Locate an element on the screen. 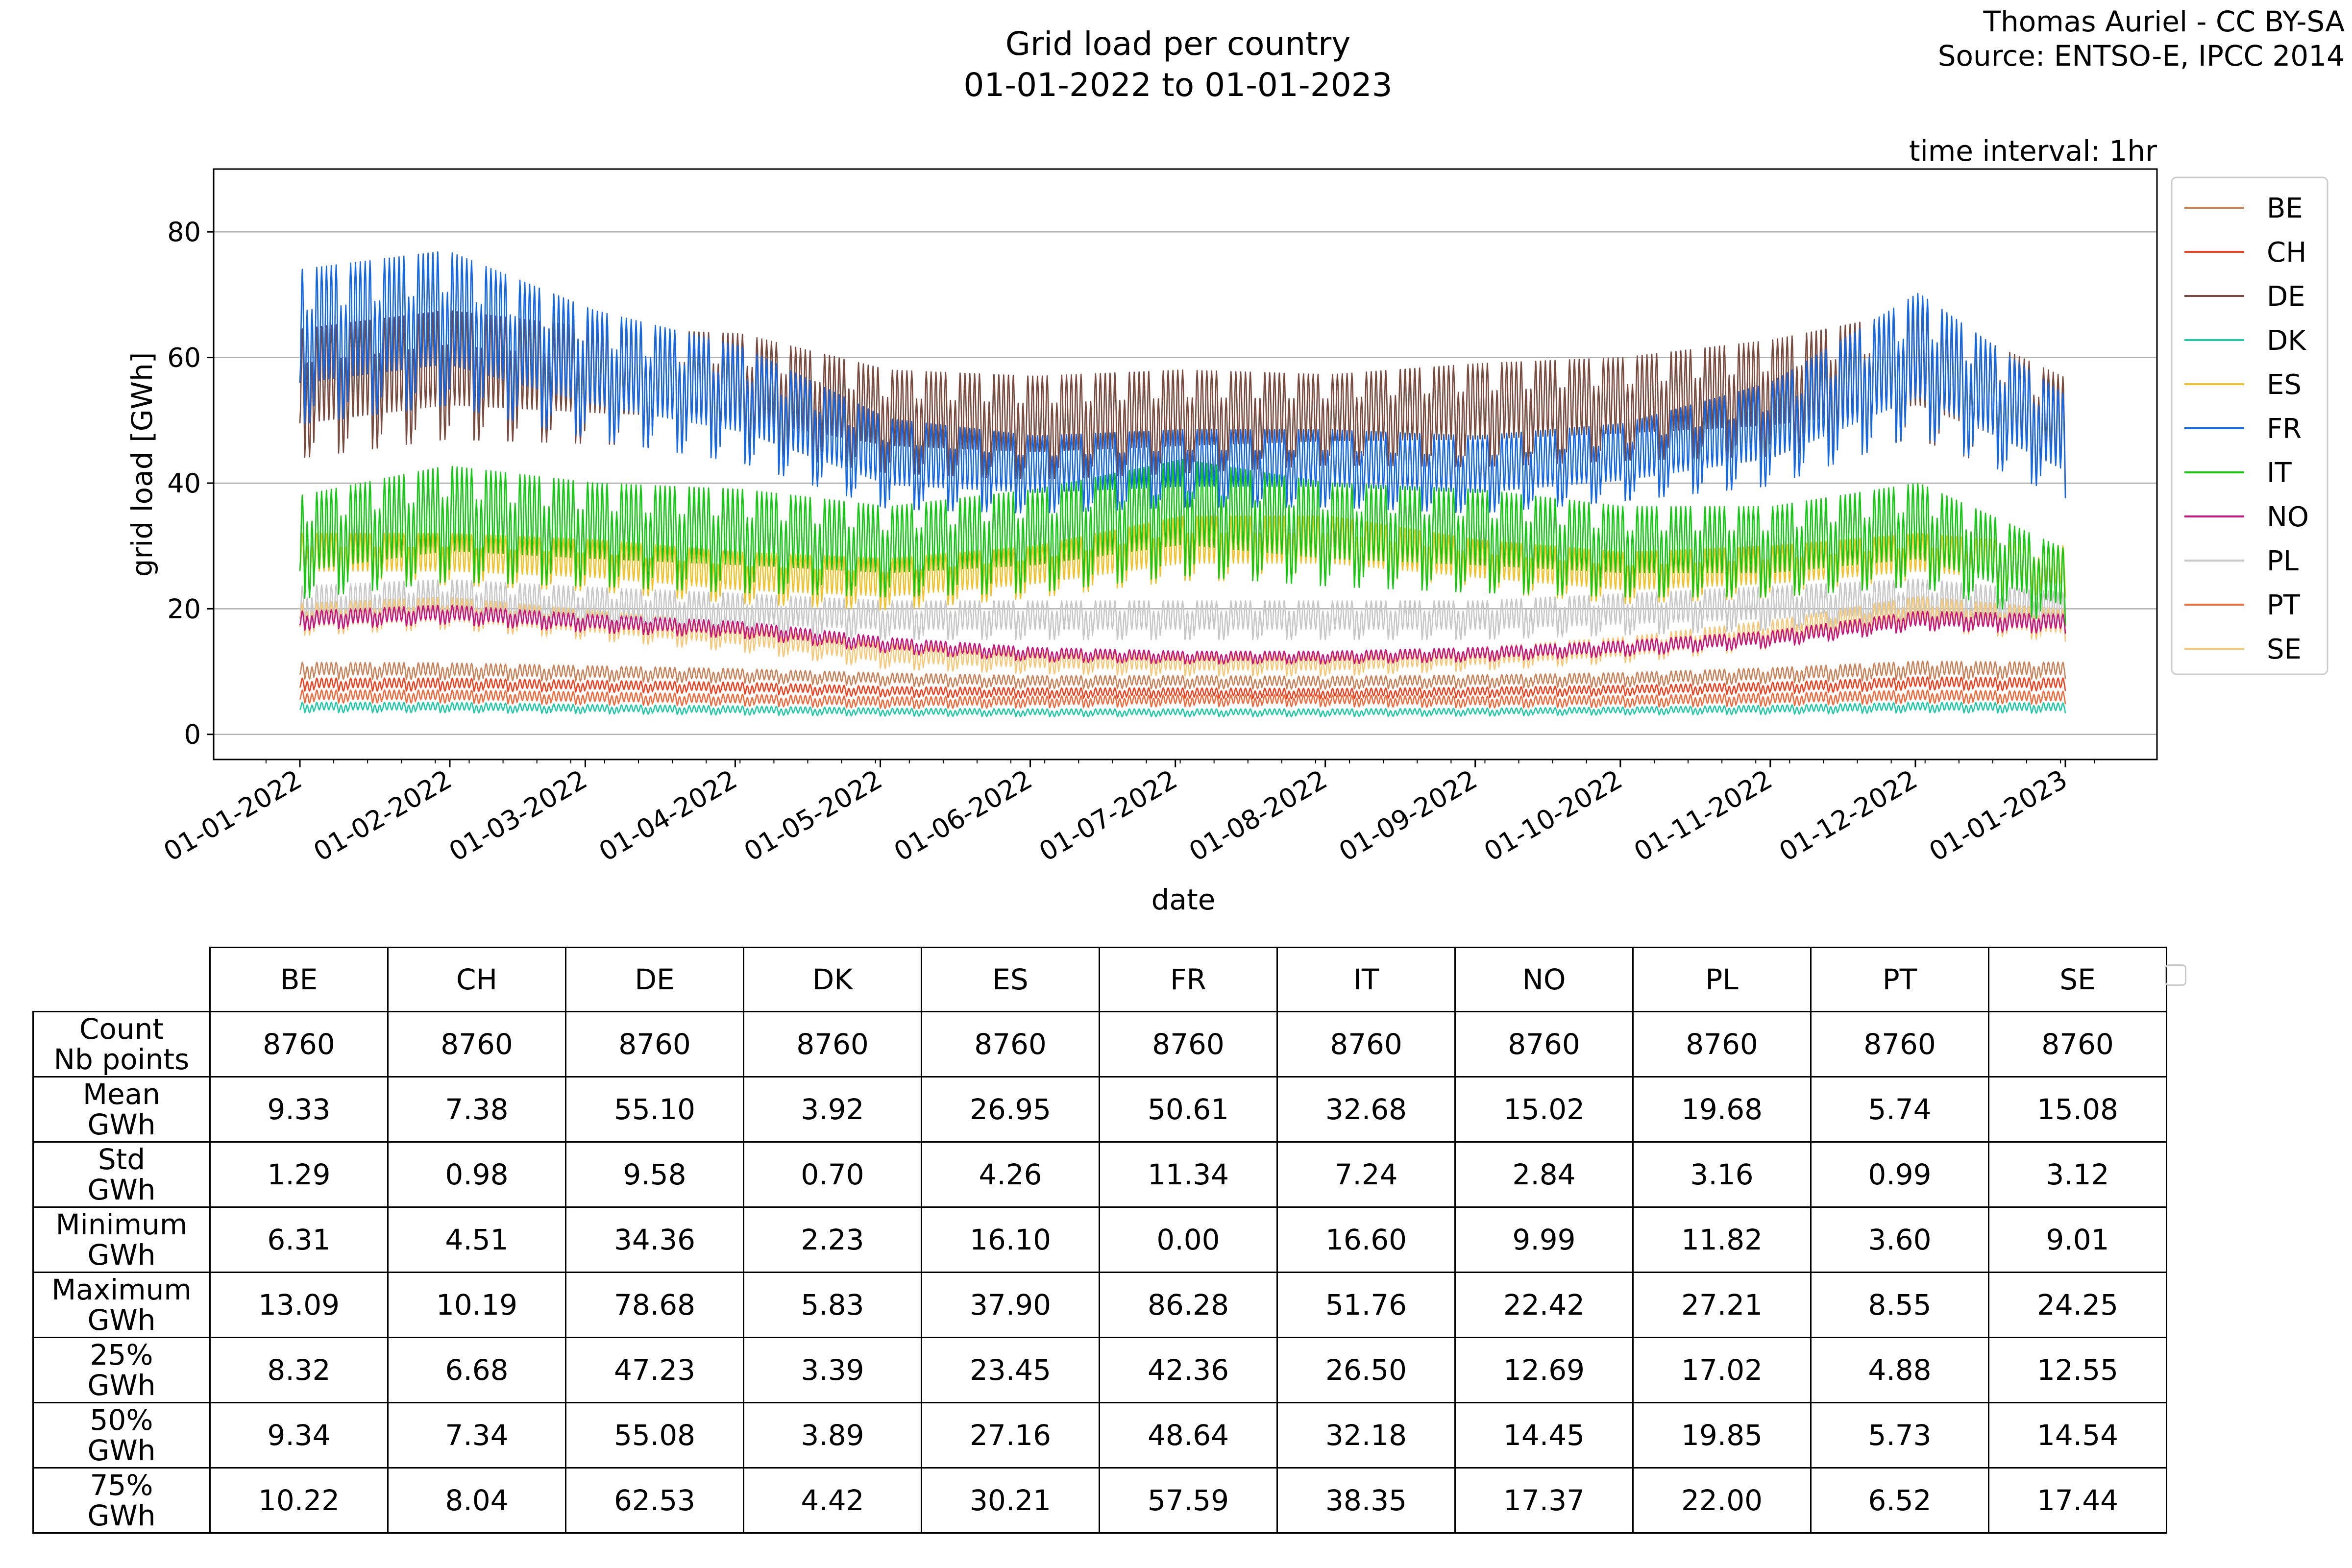 This screenshot has height=1568, width=2352. stats-row-header: Count Nb points is located at coordinates (121, 1044).